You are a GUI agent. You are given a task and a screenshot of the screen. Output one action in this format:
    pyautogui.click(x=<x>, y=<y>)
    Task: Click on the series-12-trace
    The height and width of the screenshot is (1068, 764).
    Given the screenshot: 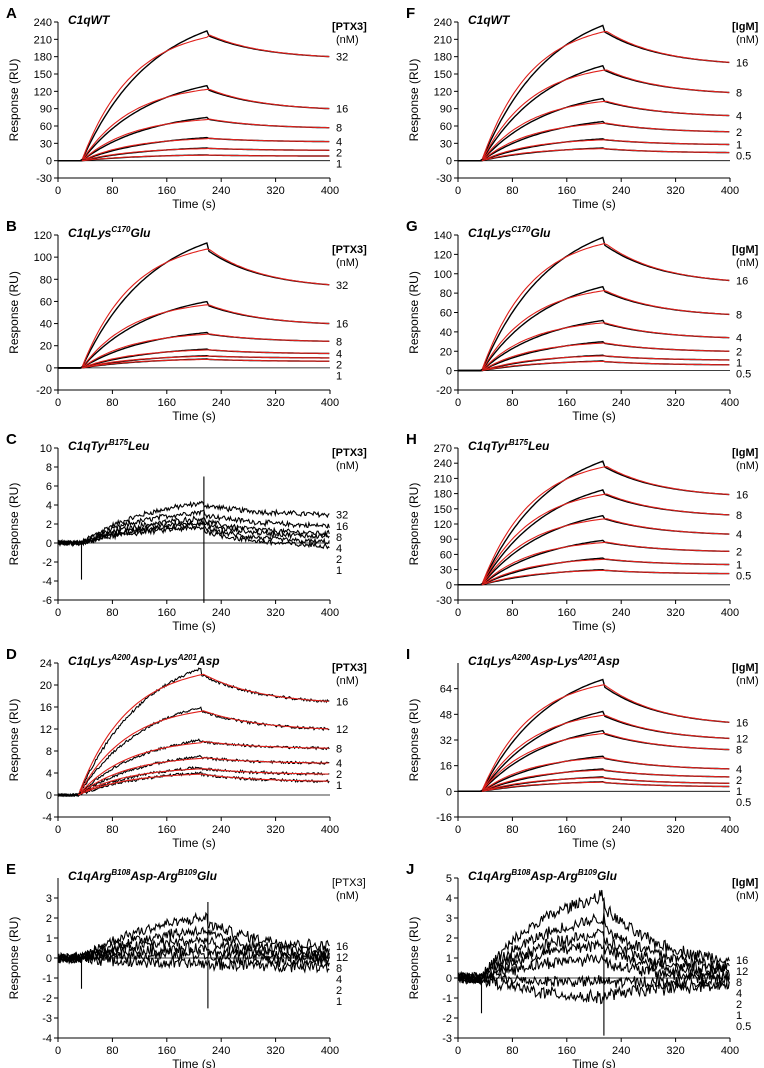 What is the action you would take?
    pyautogui.click(x=593, y=948)
    